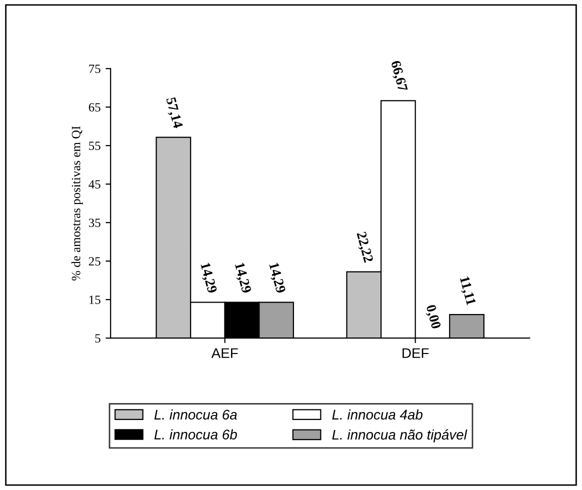 Image resolution: width=582 pixels, height=490 pixels. I want to click on legend-label: L. innocua 6b, so click(195, 434).